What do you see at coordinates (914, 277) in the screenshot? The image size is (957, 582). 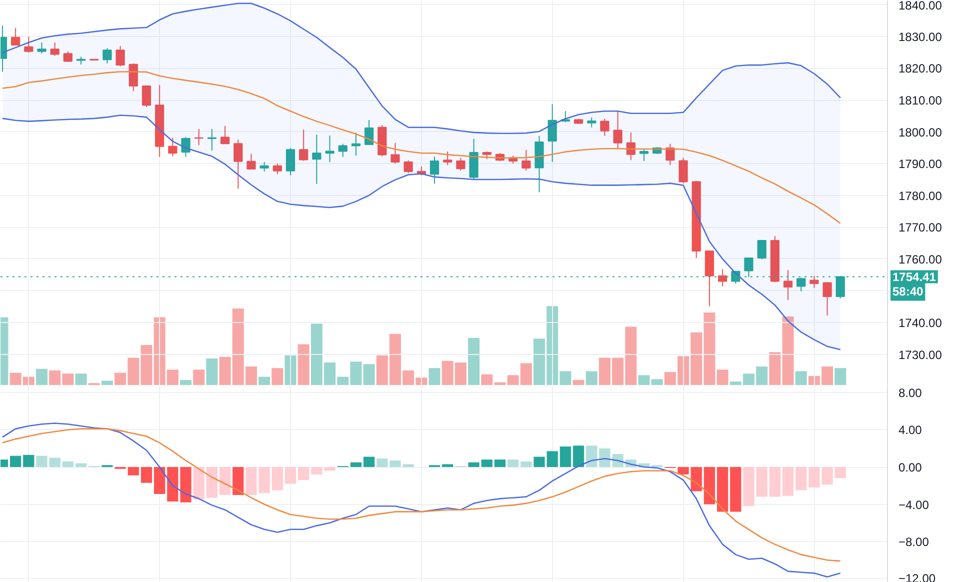 I see `ref-line-label: 1754.41` at bounding box center [914, 277].